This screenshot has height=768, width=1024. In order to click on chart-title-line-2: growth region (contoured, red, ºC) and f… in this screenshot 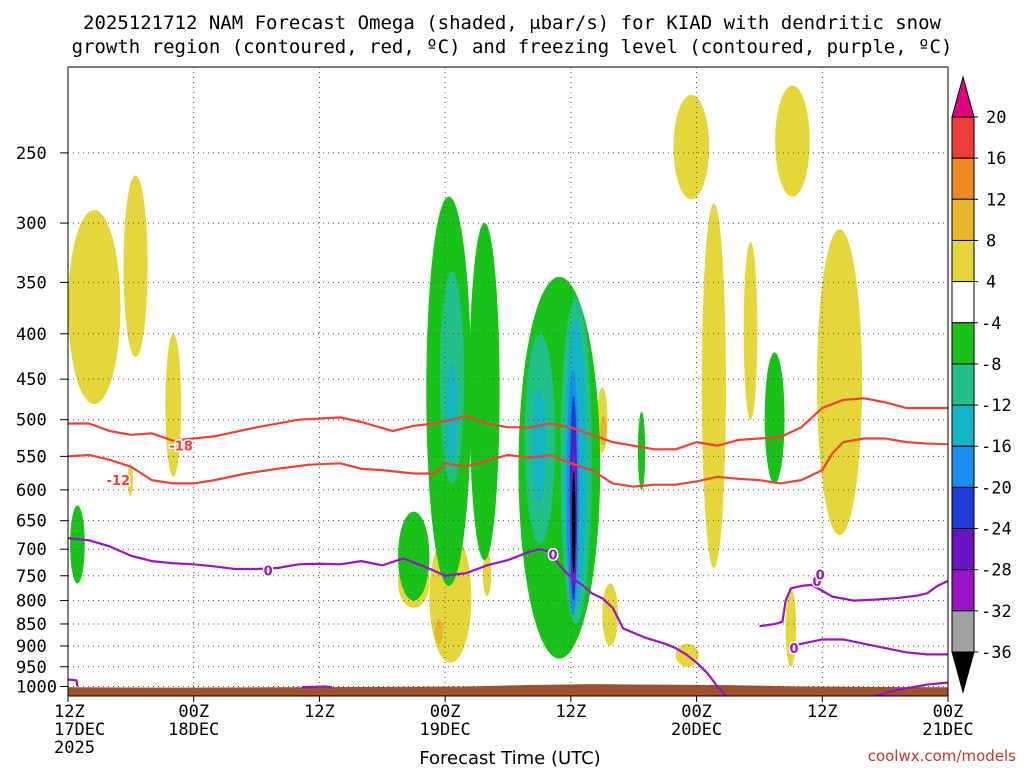, I will do `click(512, 47)`.